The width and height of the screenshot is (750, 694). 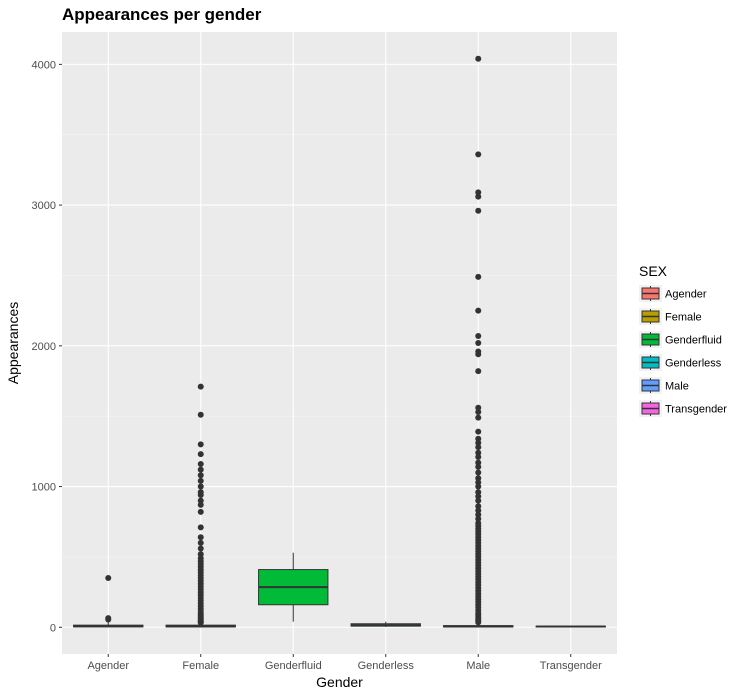 I want to click on legend-item-genderfluid: Genderfluid, so click(x=680, y=339).